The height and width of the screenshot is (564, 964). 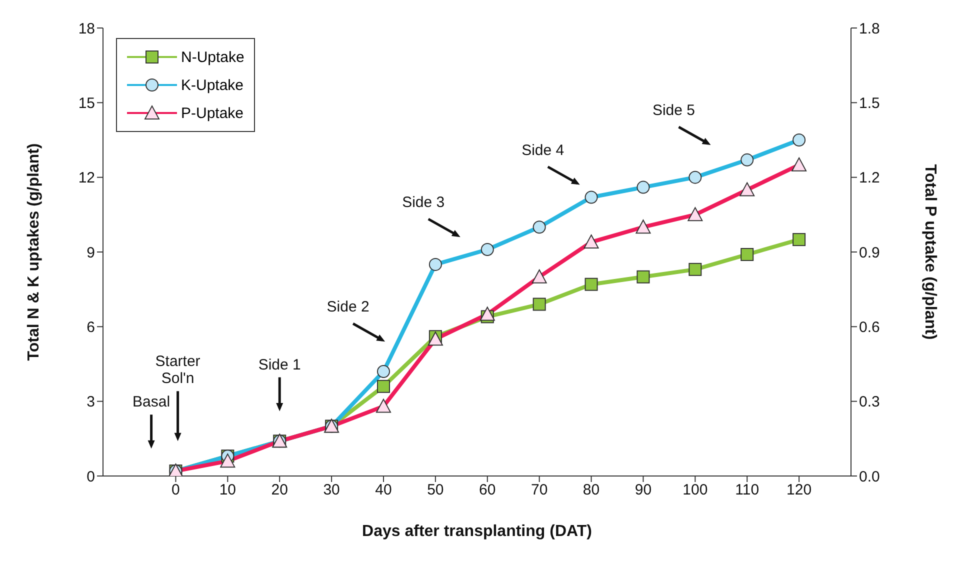 What do you see at coordinates (869, 29) in the screenshot?
I see `y2-tick-label: 1.8` at bounding box center [869, 29].